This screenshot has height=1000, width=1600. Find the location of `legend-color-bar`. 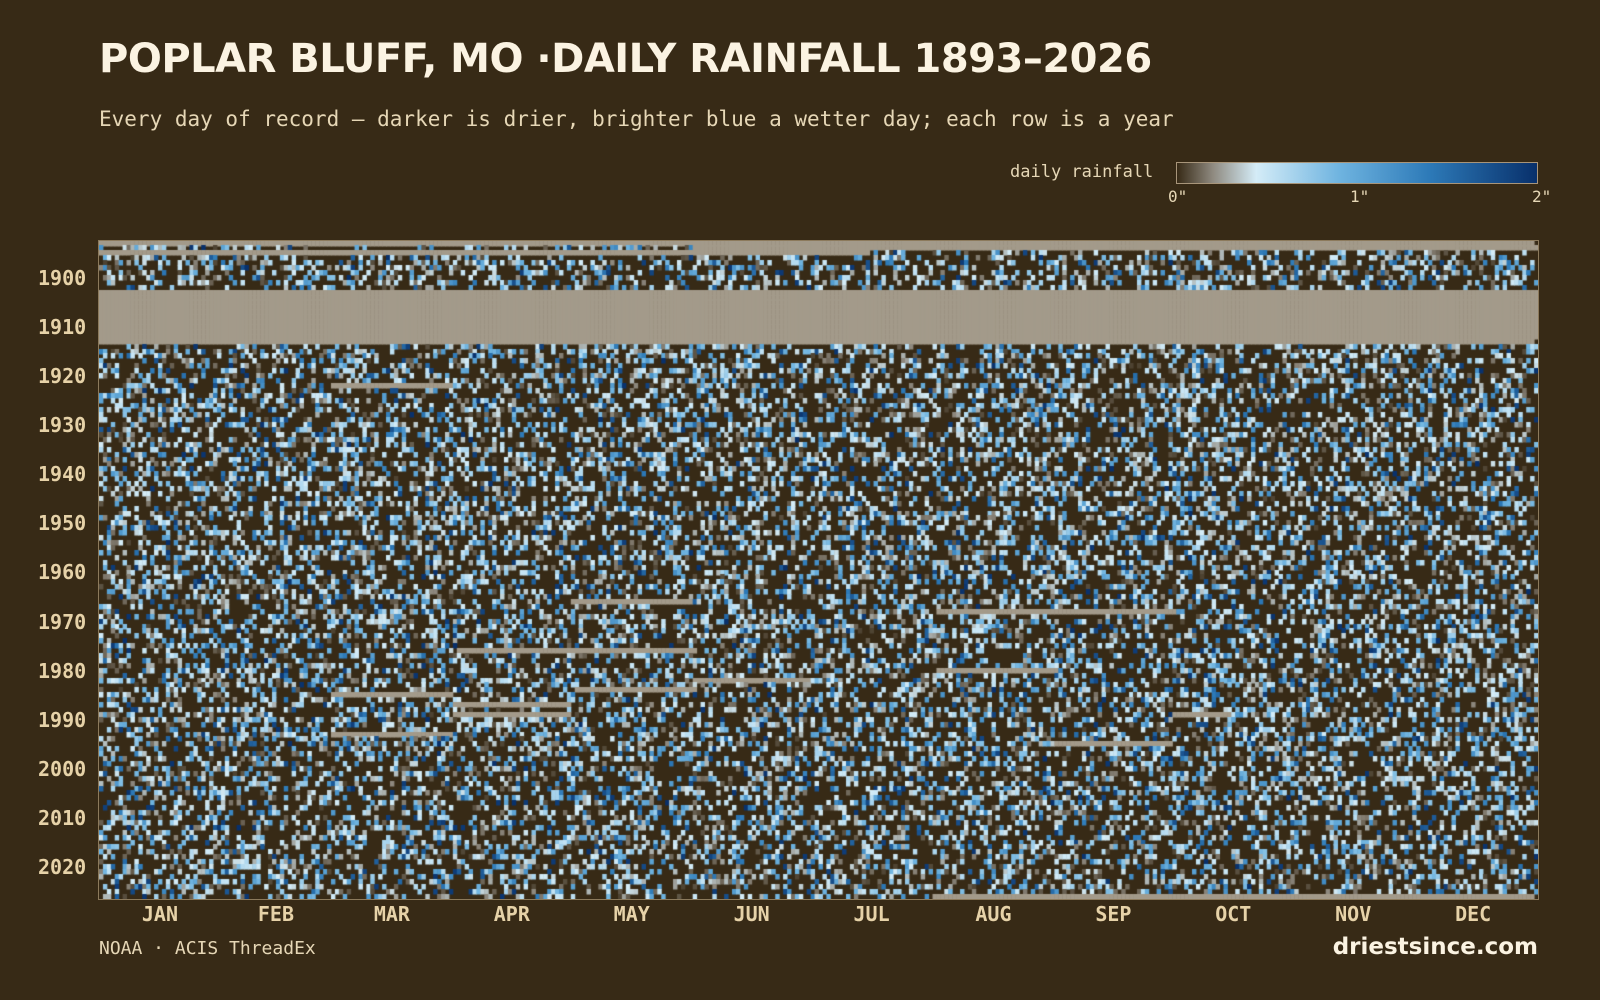

legend-color-bar is located at coordinates (1357, 173).